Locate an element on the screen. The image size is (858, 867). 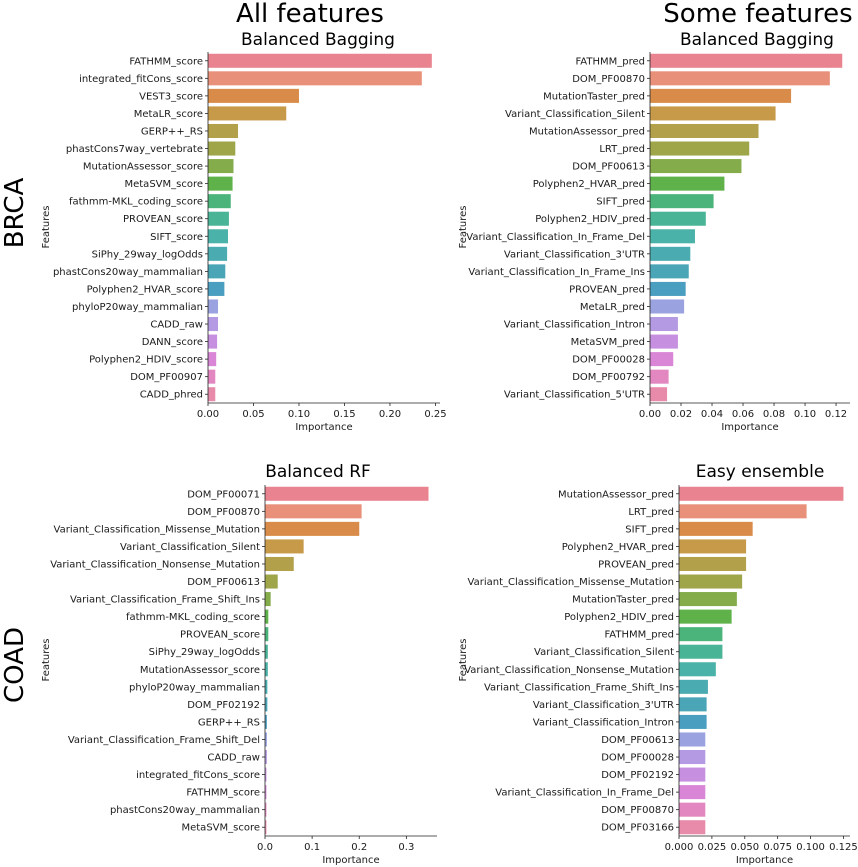
bar-variant-classification-nonsense-mutation is located at coordinates (697, 669).